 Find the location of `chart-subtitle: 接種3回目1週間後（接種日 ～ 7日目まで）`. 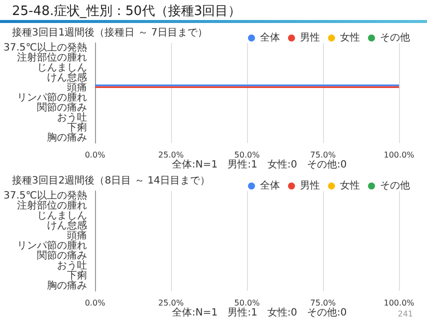

chart-subtitle: 接種3回目1週間後（接種日 ～ 7日目まで） is located at coordinates (110, 32).